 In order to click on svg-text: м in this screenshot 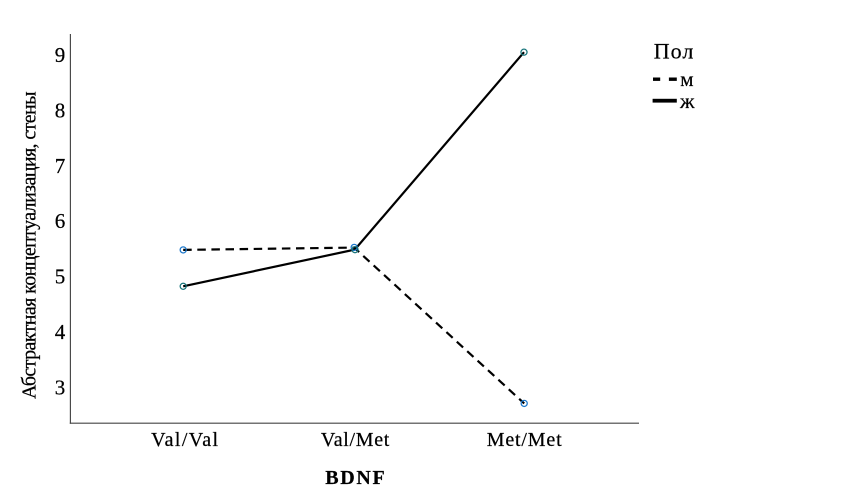, I will do `click(686, 79)`.